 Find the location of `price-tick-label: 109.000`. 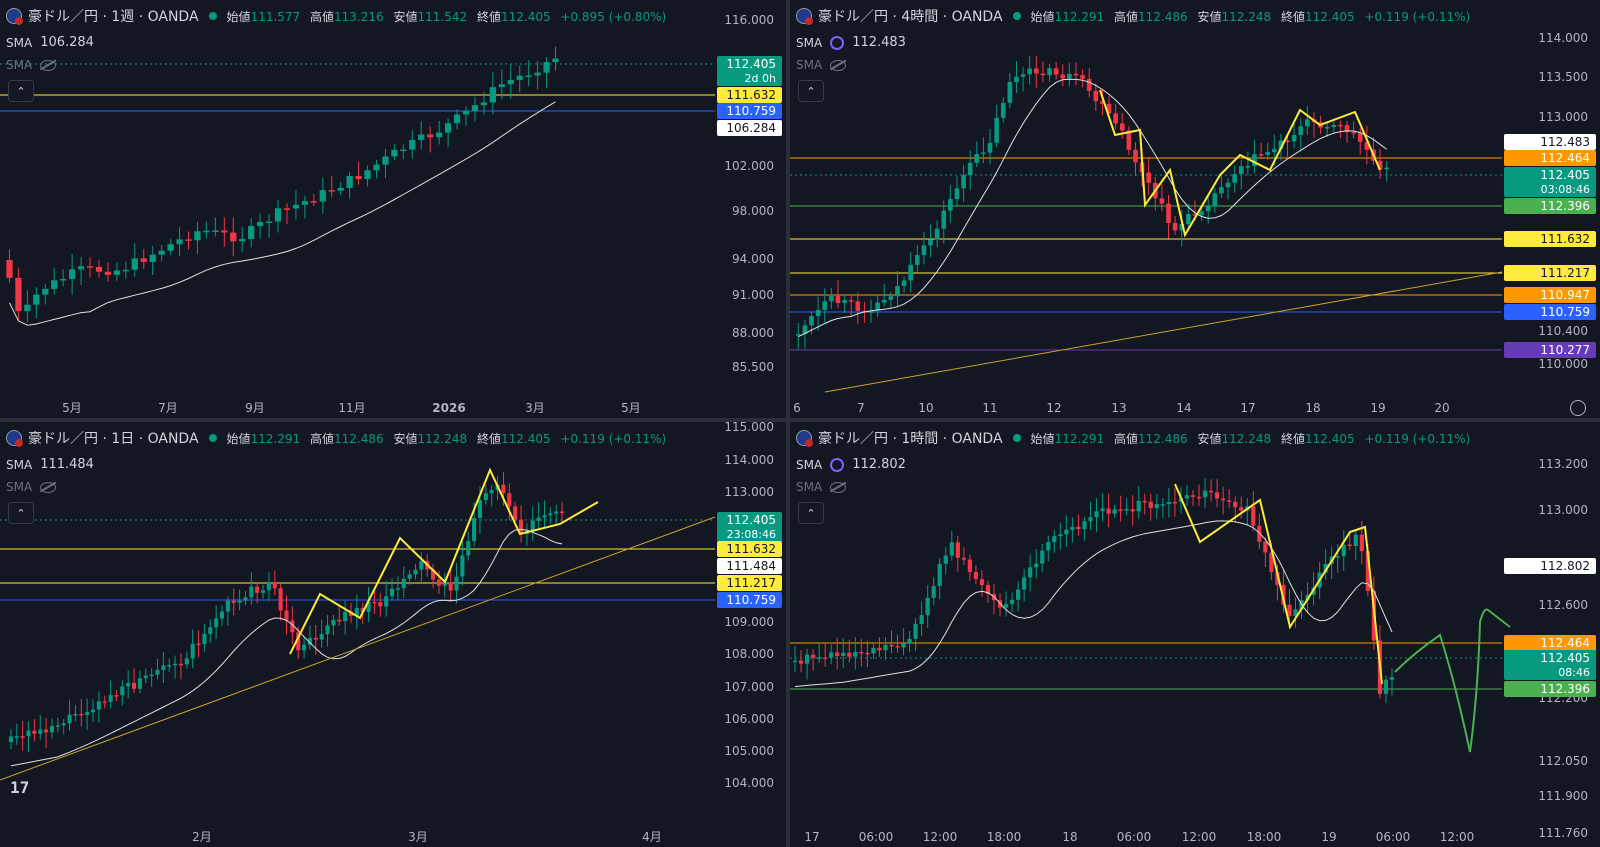

price-tick-label: 109.000 is located at coordinates (749, 622).